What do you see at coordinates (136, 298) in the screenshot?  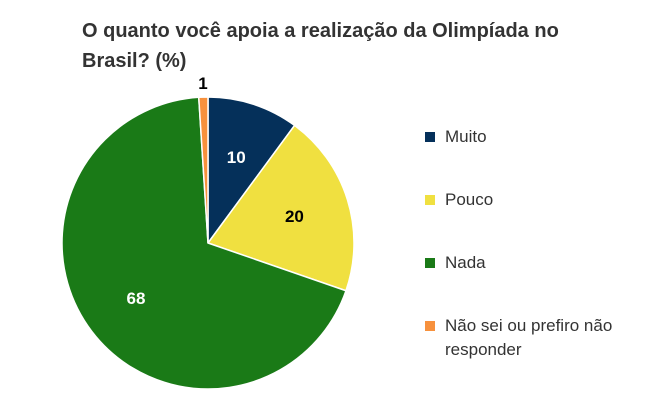 I see `data-label-2: 68` at bounding box center [136, 298].